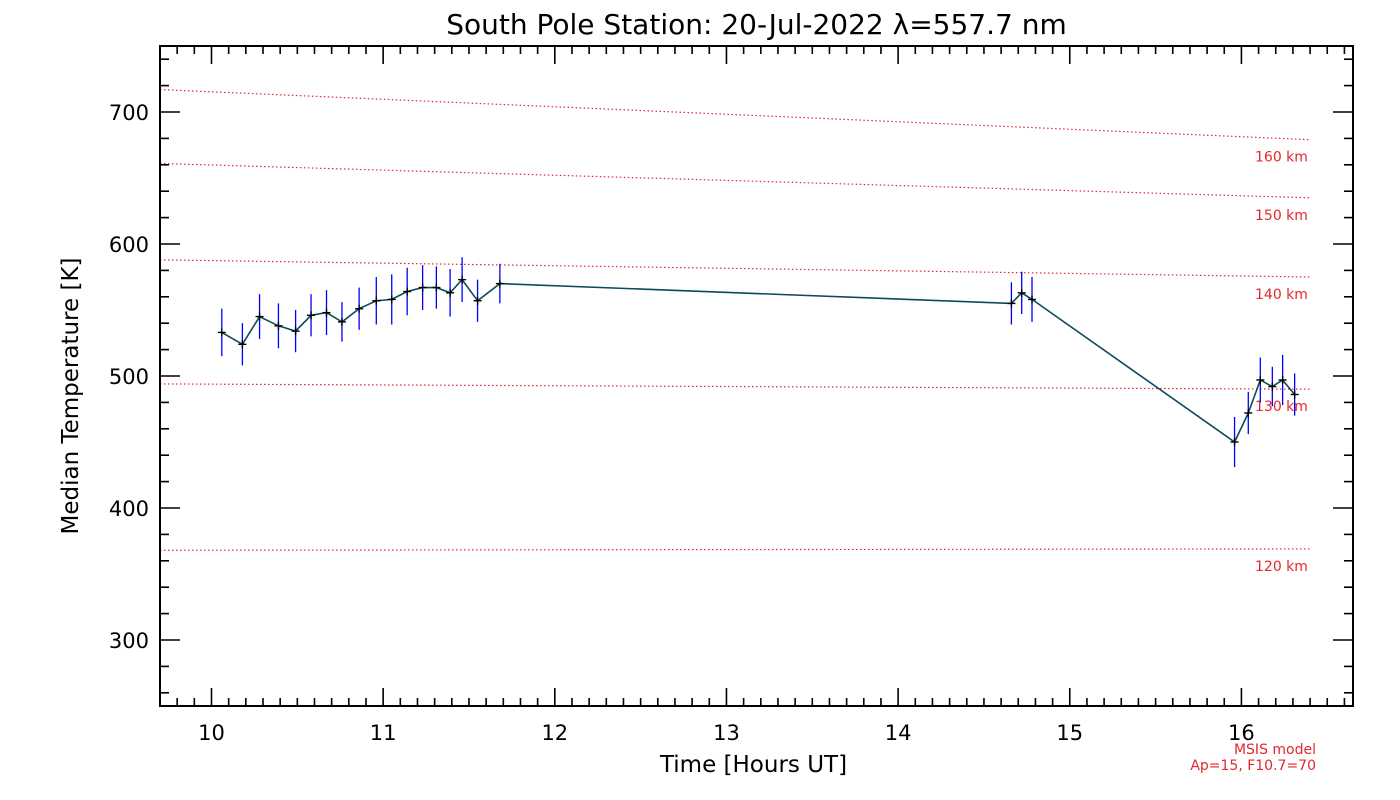  Describe the element at coordinates (1281, 158) in the screenshot. I see `altitude-label: 160 km` at that location.